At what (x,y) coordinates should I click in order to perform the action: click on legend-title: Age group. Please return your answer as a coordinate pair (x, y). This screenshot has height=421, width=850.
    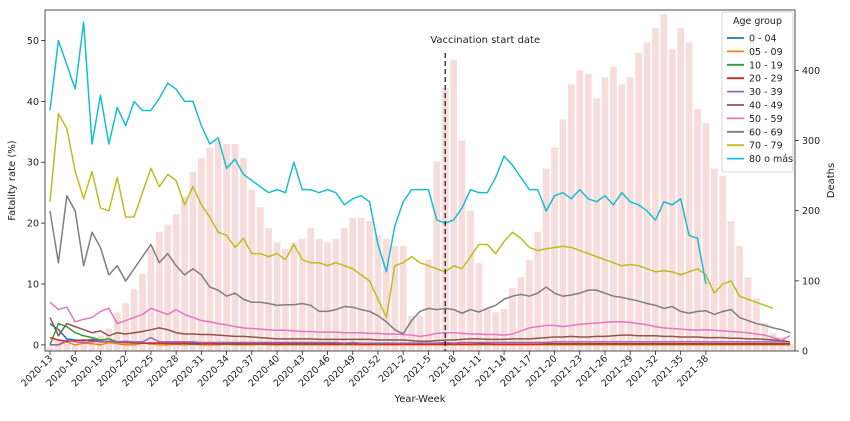
    Looking at the image, I should click on (757, 21).